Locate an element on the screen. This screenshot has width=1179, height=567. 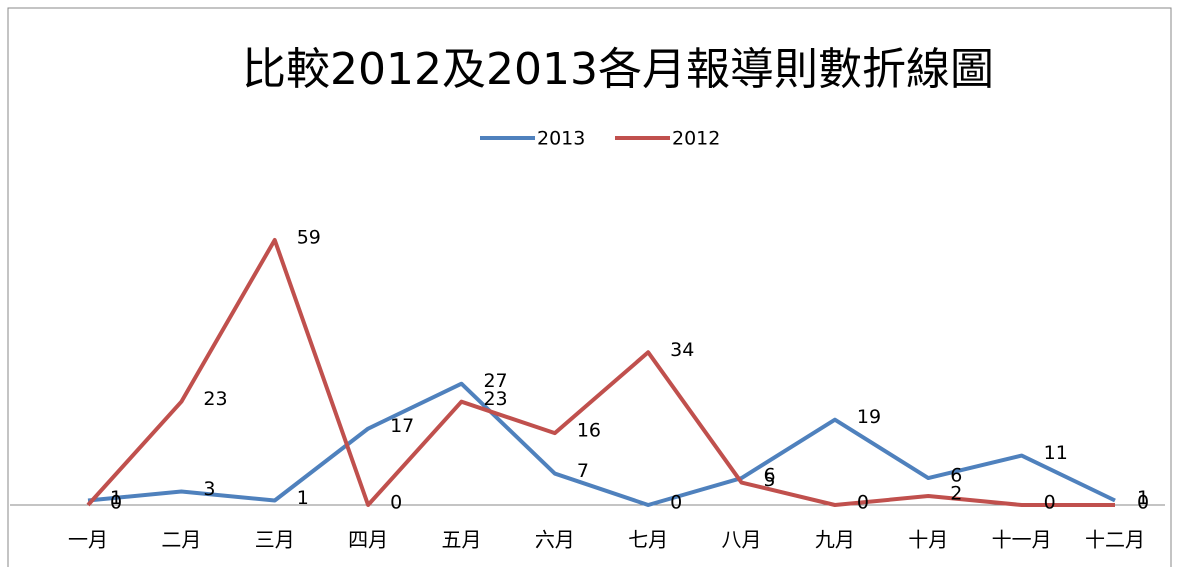
x-tick-label: 四月 is located at coordinates (368, 540).